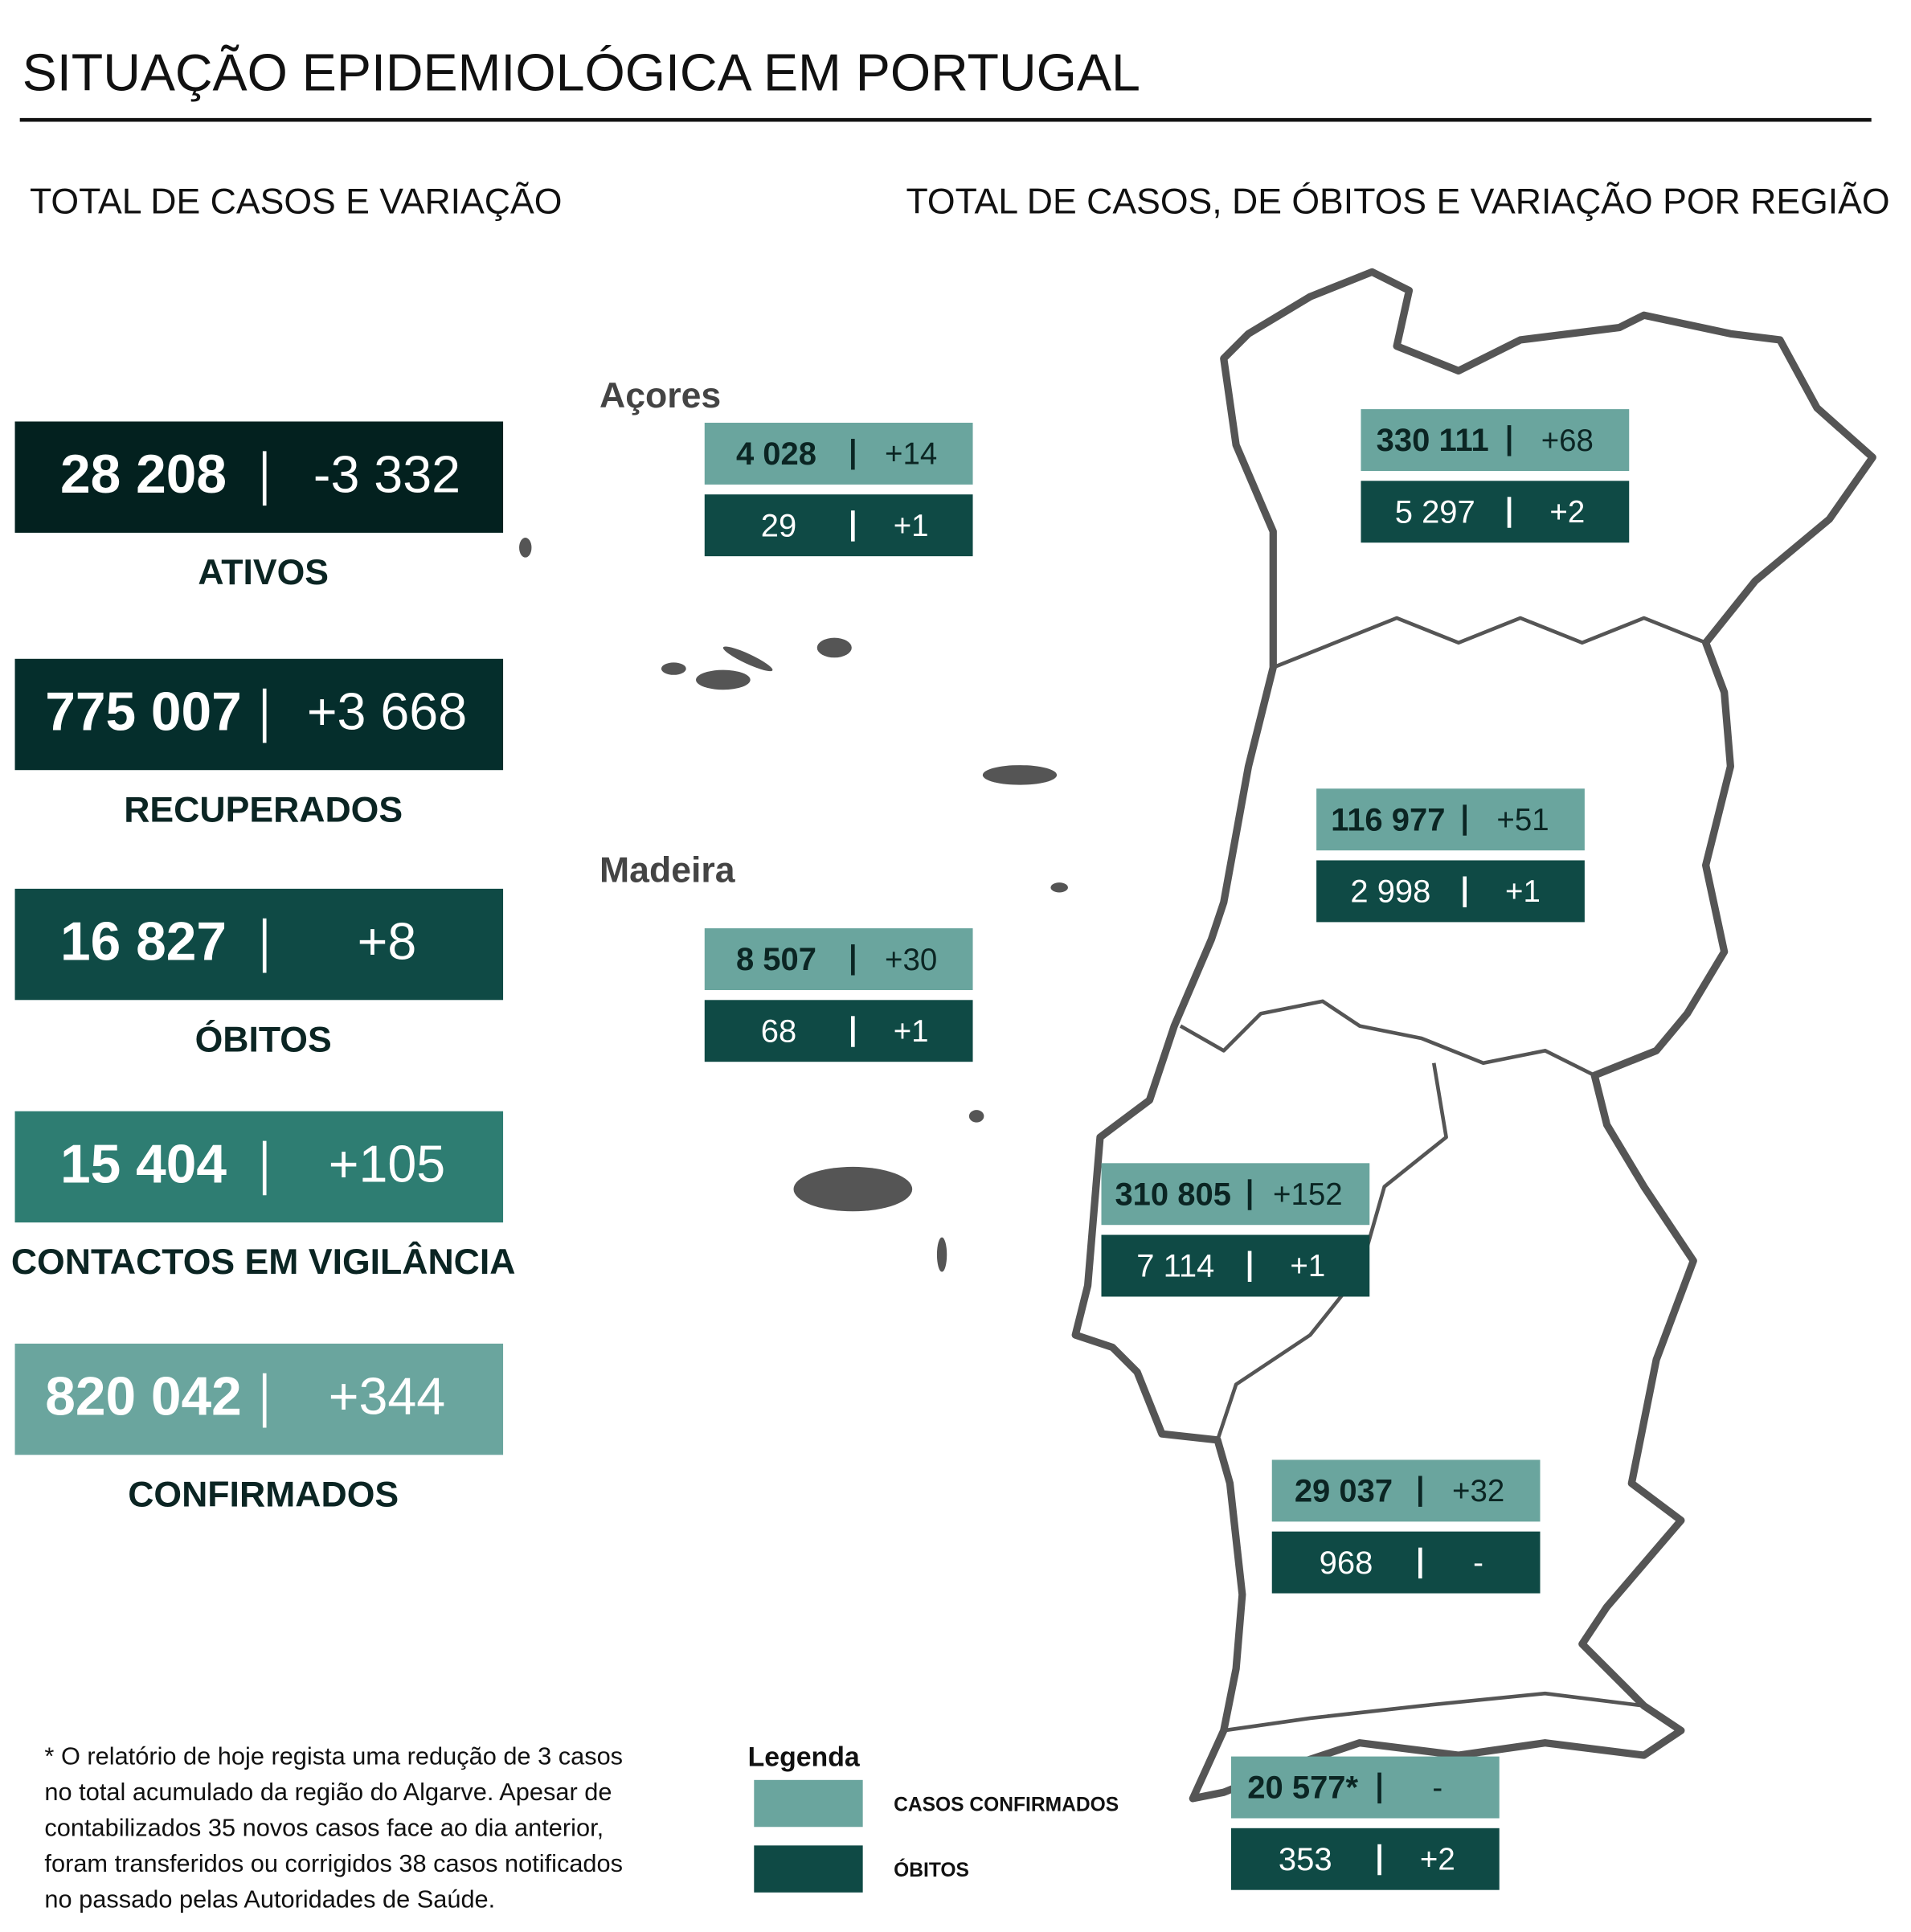 The height and width of the screenshot is (1932, 1911). What do you see at coordinates (793, 905) in the screenshot?
I see `islands` at bounding box center [793, 905].